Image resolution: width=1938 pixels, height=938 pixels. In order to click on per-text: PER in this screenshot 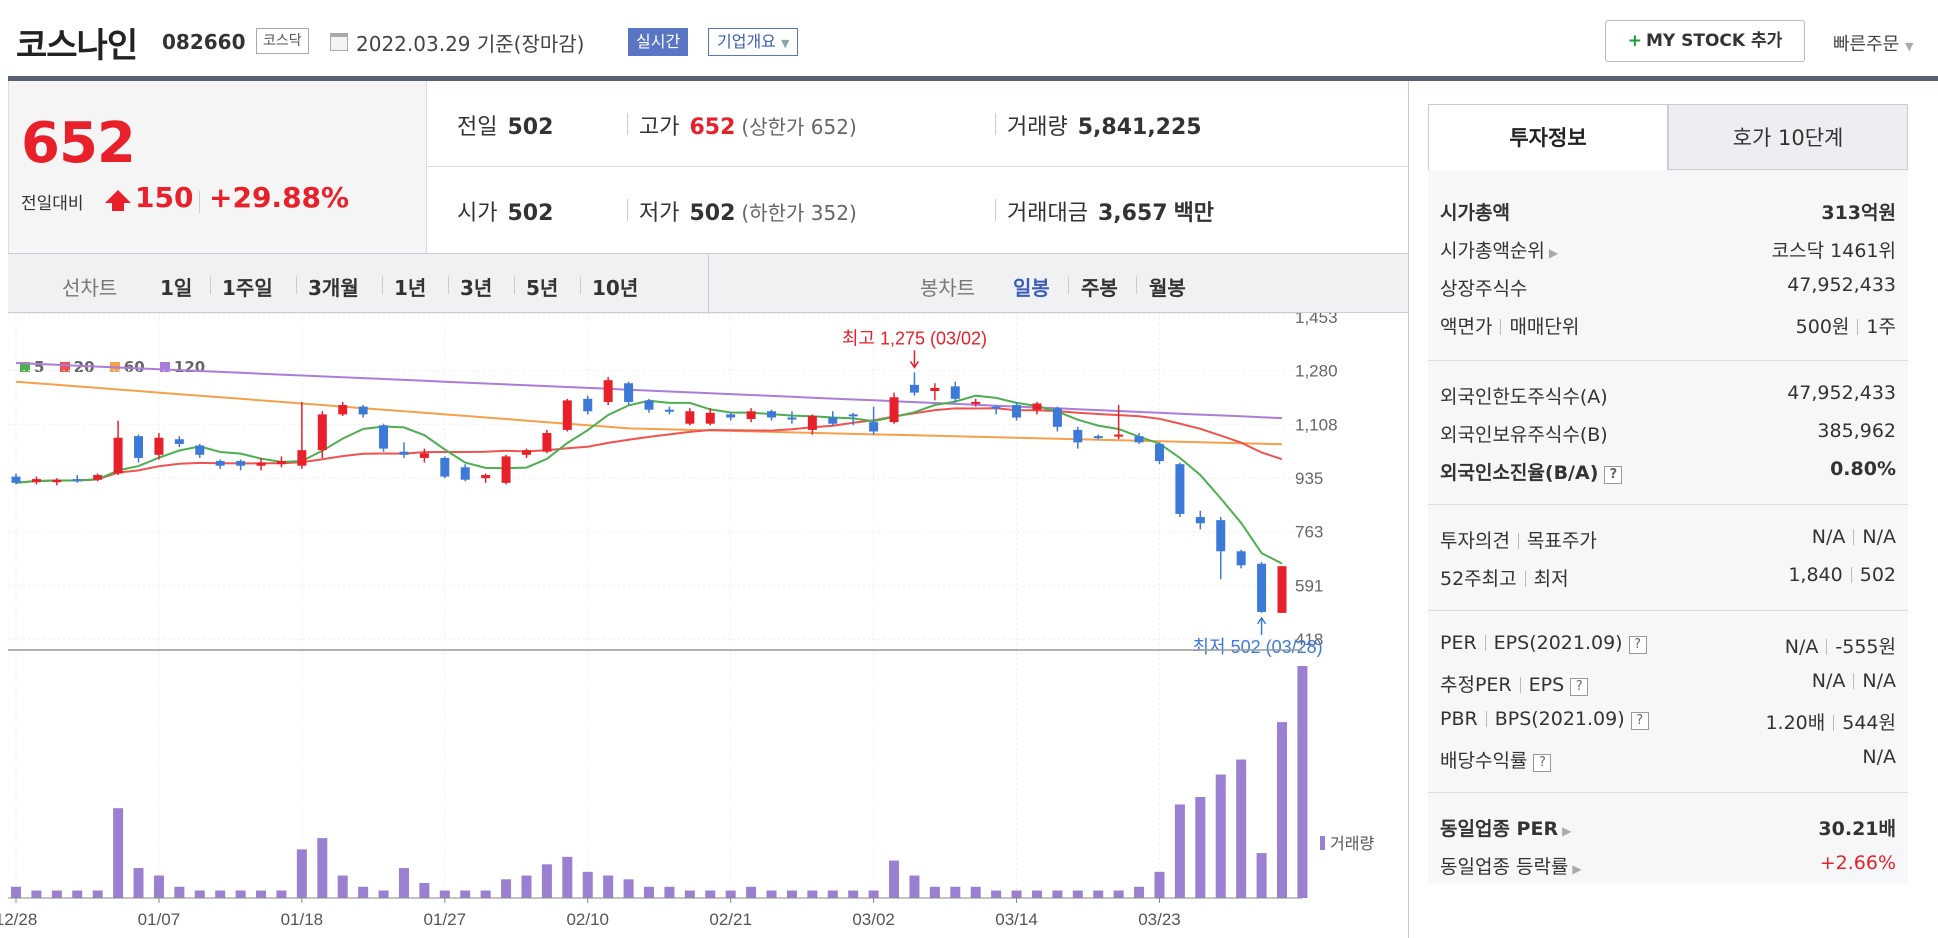, I will do `click(1458, 643)`.